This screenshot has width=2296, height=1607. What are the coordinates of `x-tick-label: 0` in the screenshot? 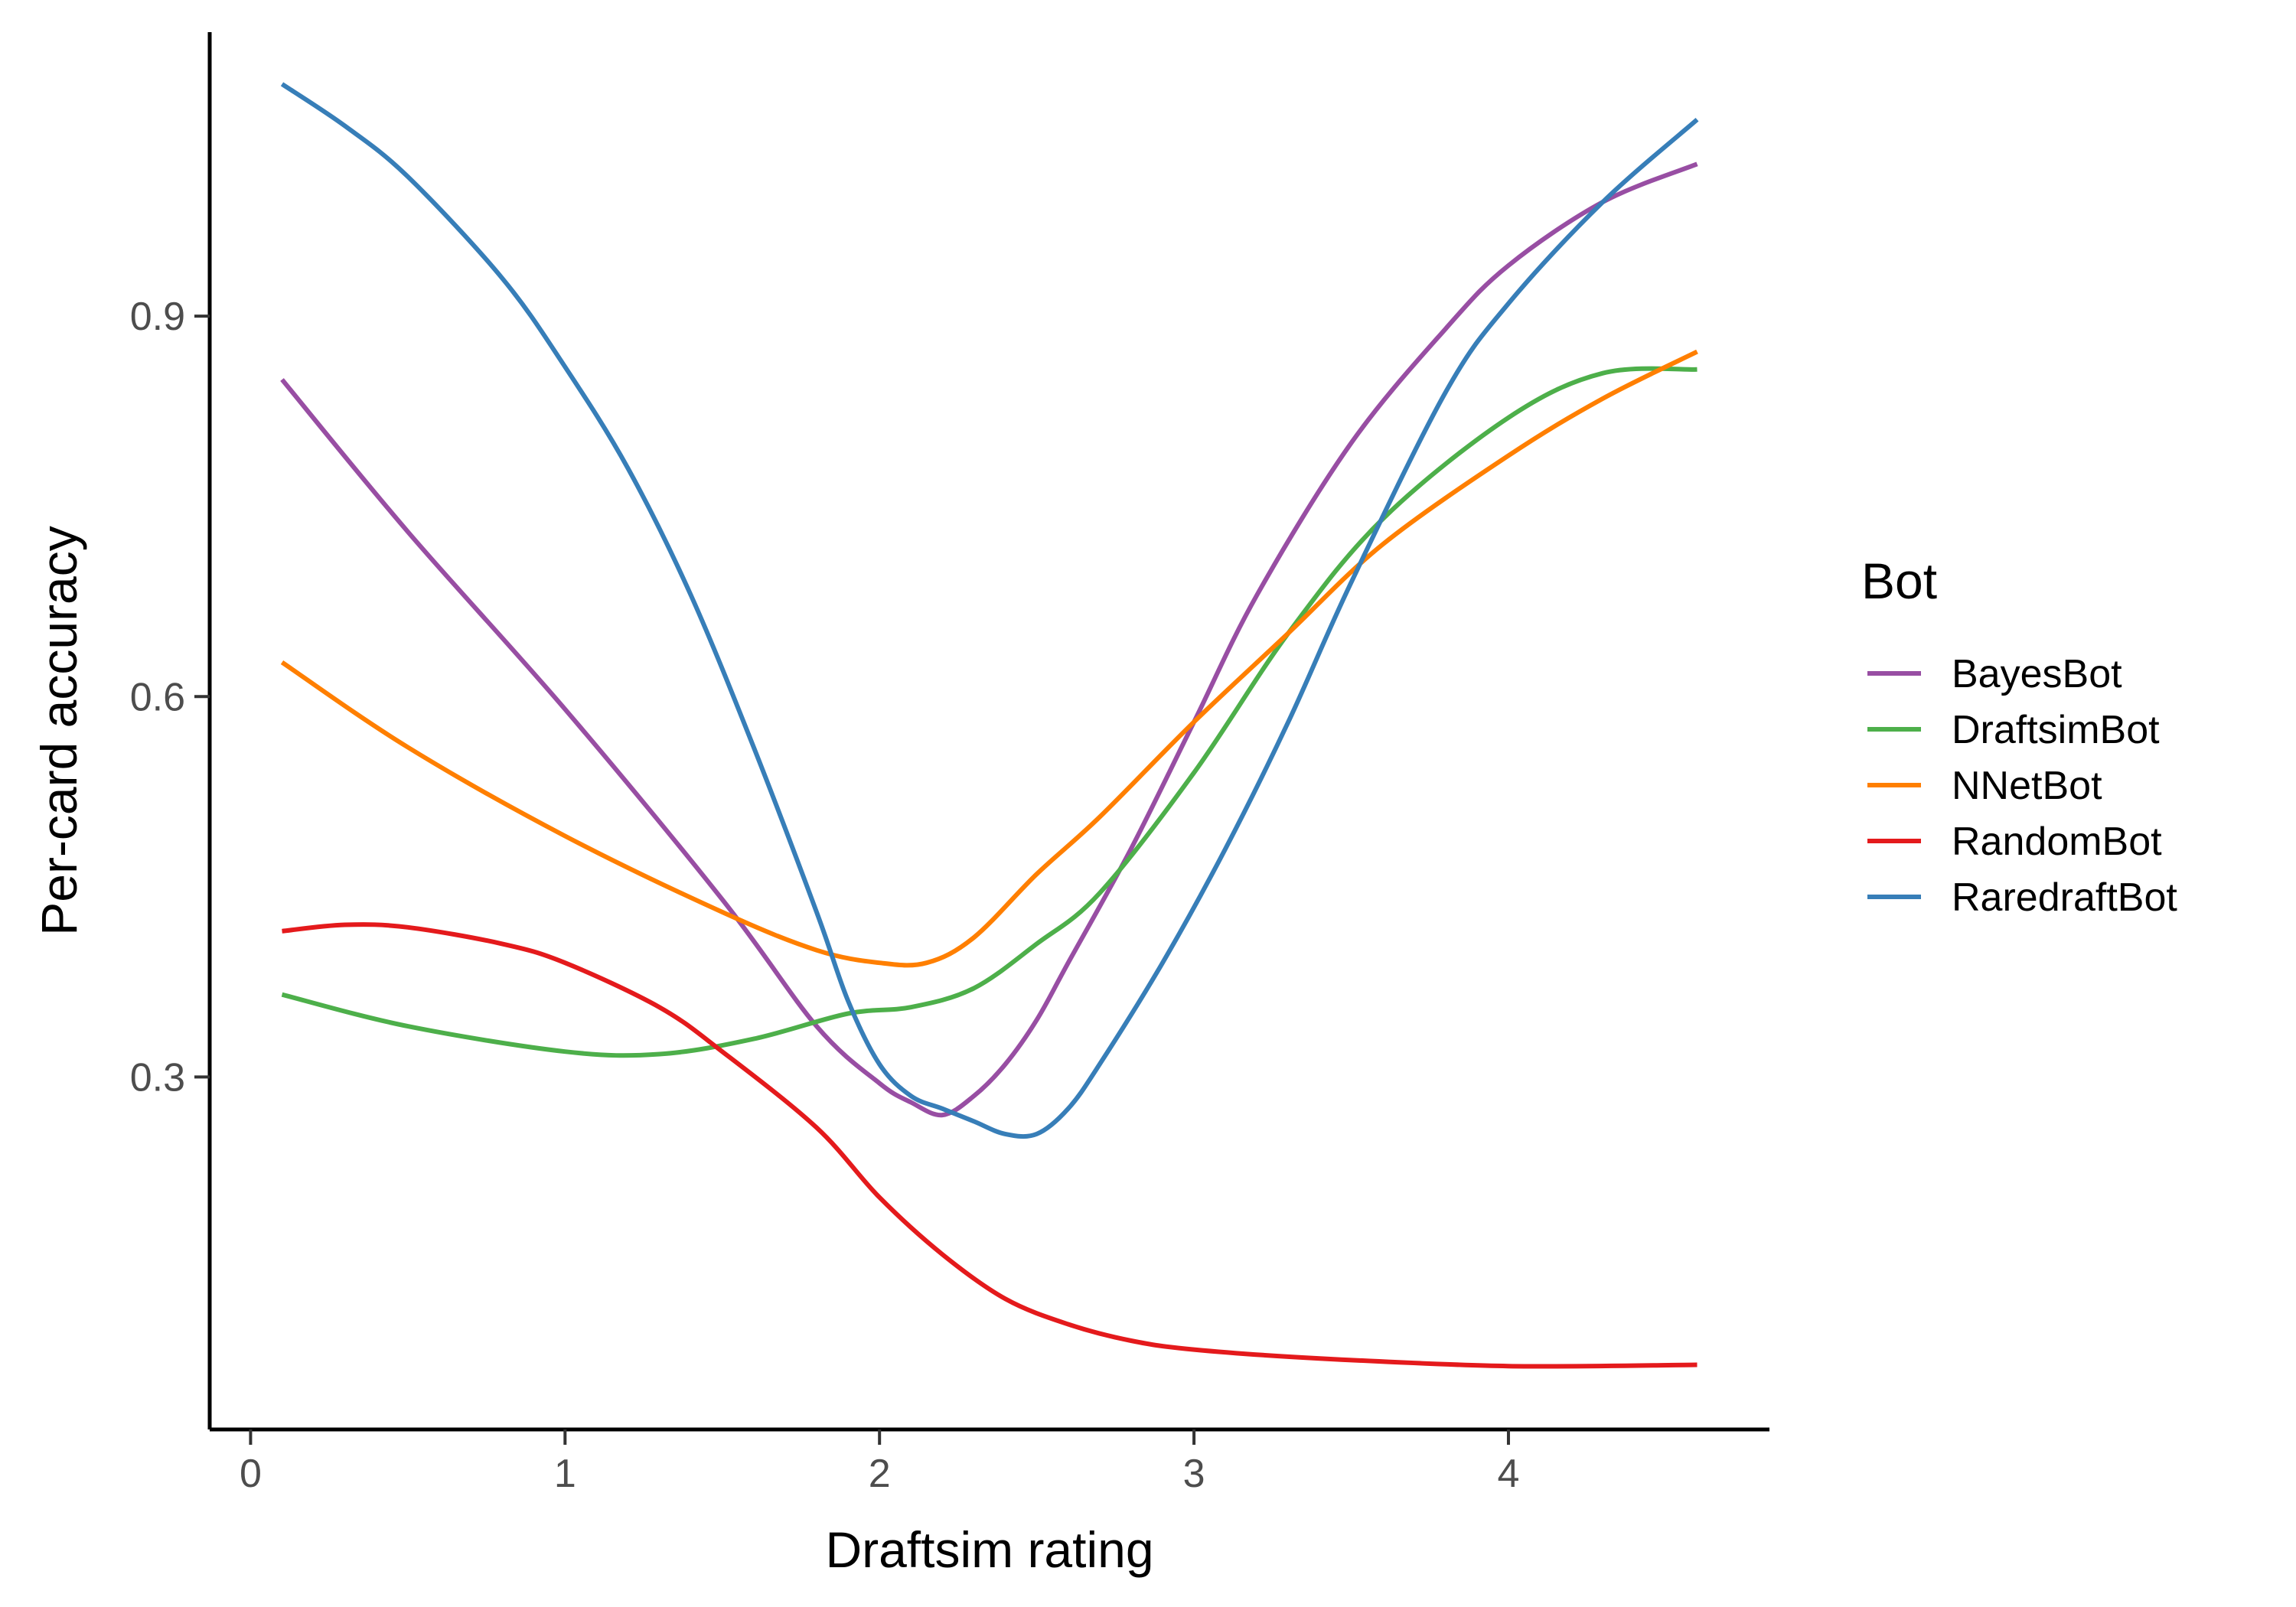 It's located at (251, 1474).